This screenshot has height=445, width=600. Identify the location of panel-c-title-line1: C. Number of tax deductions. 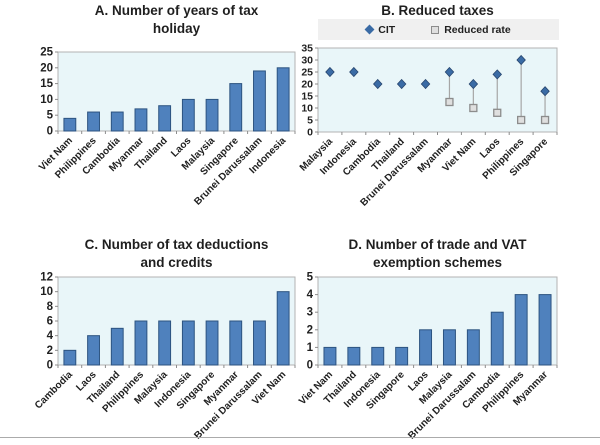
(176, 244).